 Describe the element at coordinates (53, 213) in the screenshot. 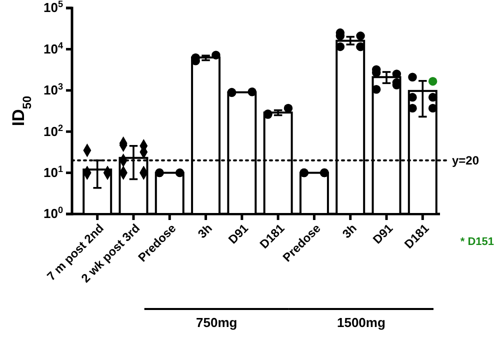

I see `y-tick-label: 10$^{0}$` at that location.